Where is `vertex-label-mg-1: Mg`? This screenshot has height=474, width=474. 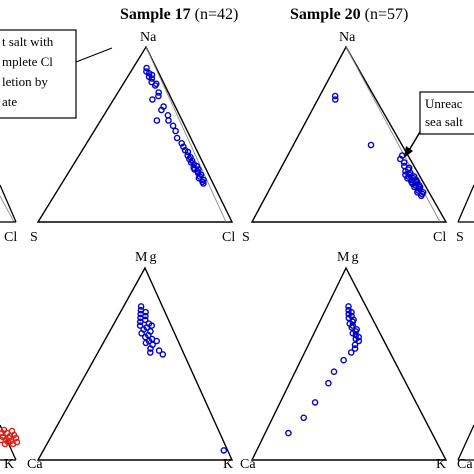
vertex-label-mg-1: Mg is located at coordinates (146, 257).